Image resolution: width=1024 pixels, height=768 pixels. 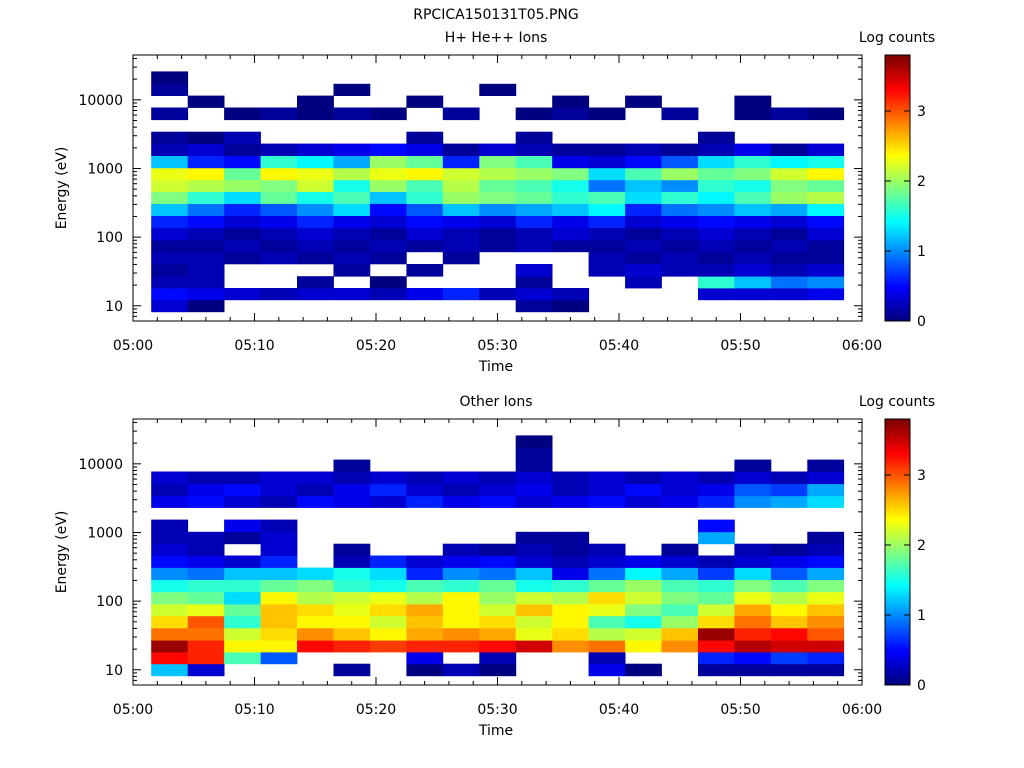 I want to click on colorbar-frame, so click(x=897, y=188).